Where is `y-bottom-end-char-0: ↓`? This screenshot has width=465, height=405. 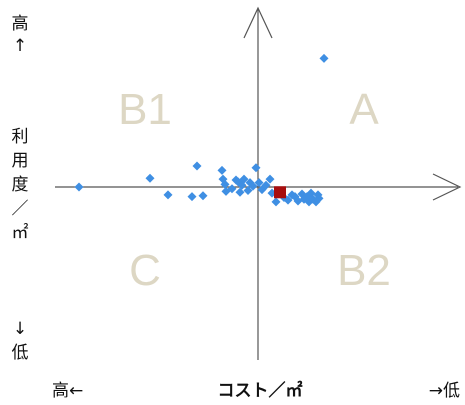 y-bottom-end-char-0: ↓ is located at coordinates (20, 329).